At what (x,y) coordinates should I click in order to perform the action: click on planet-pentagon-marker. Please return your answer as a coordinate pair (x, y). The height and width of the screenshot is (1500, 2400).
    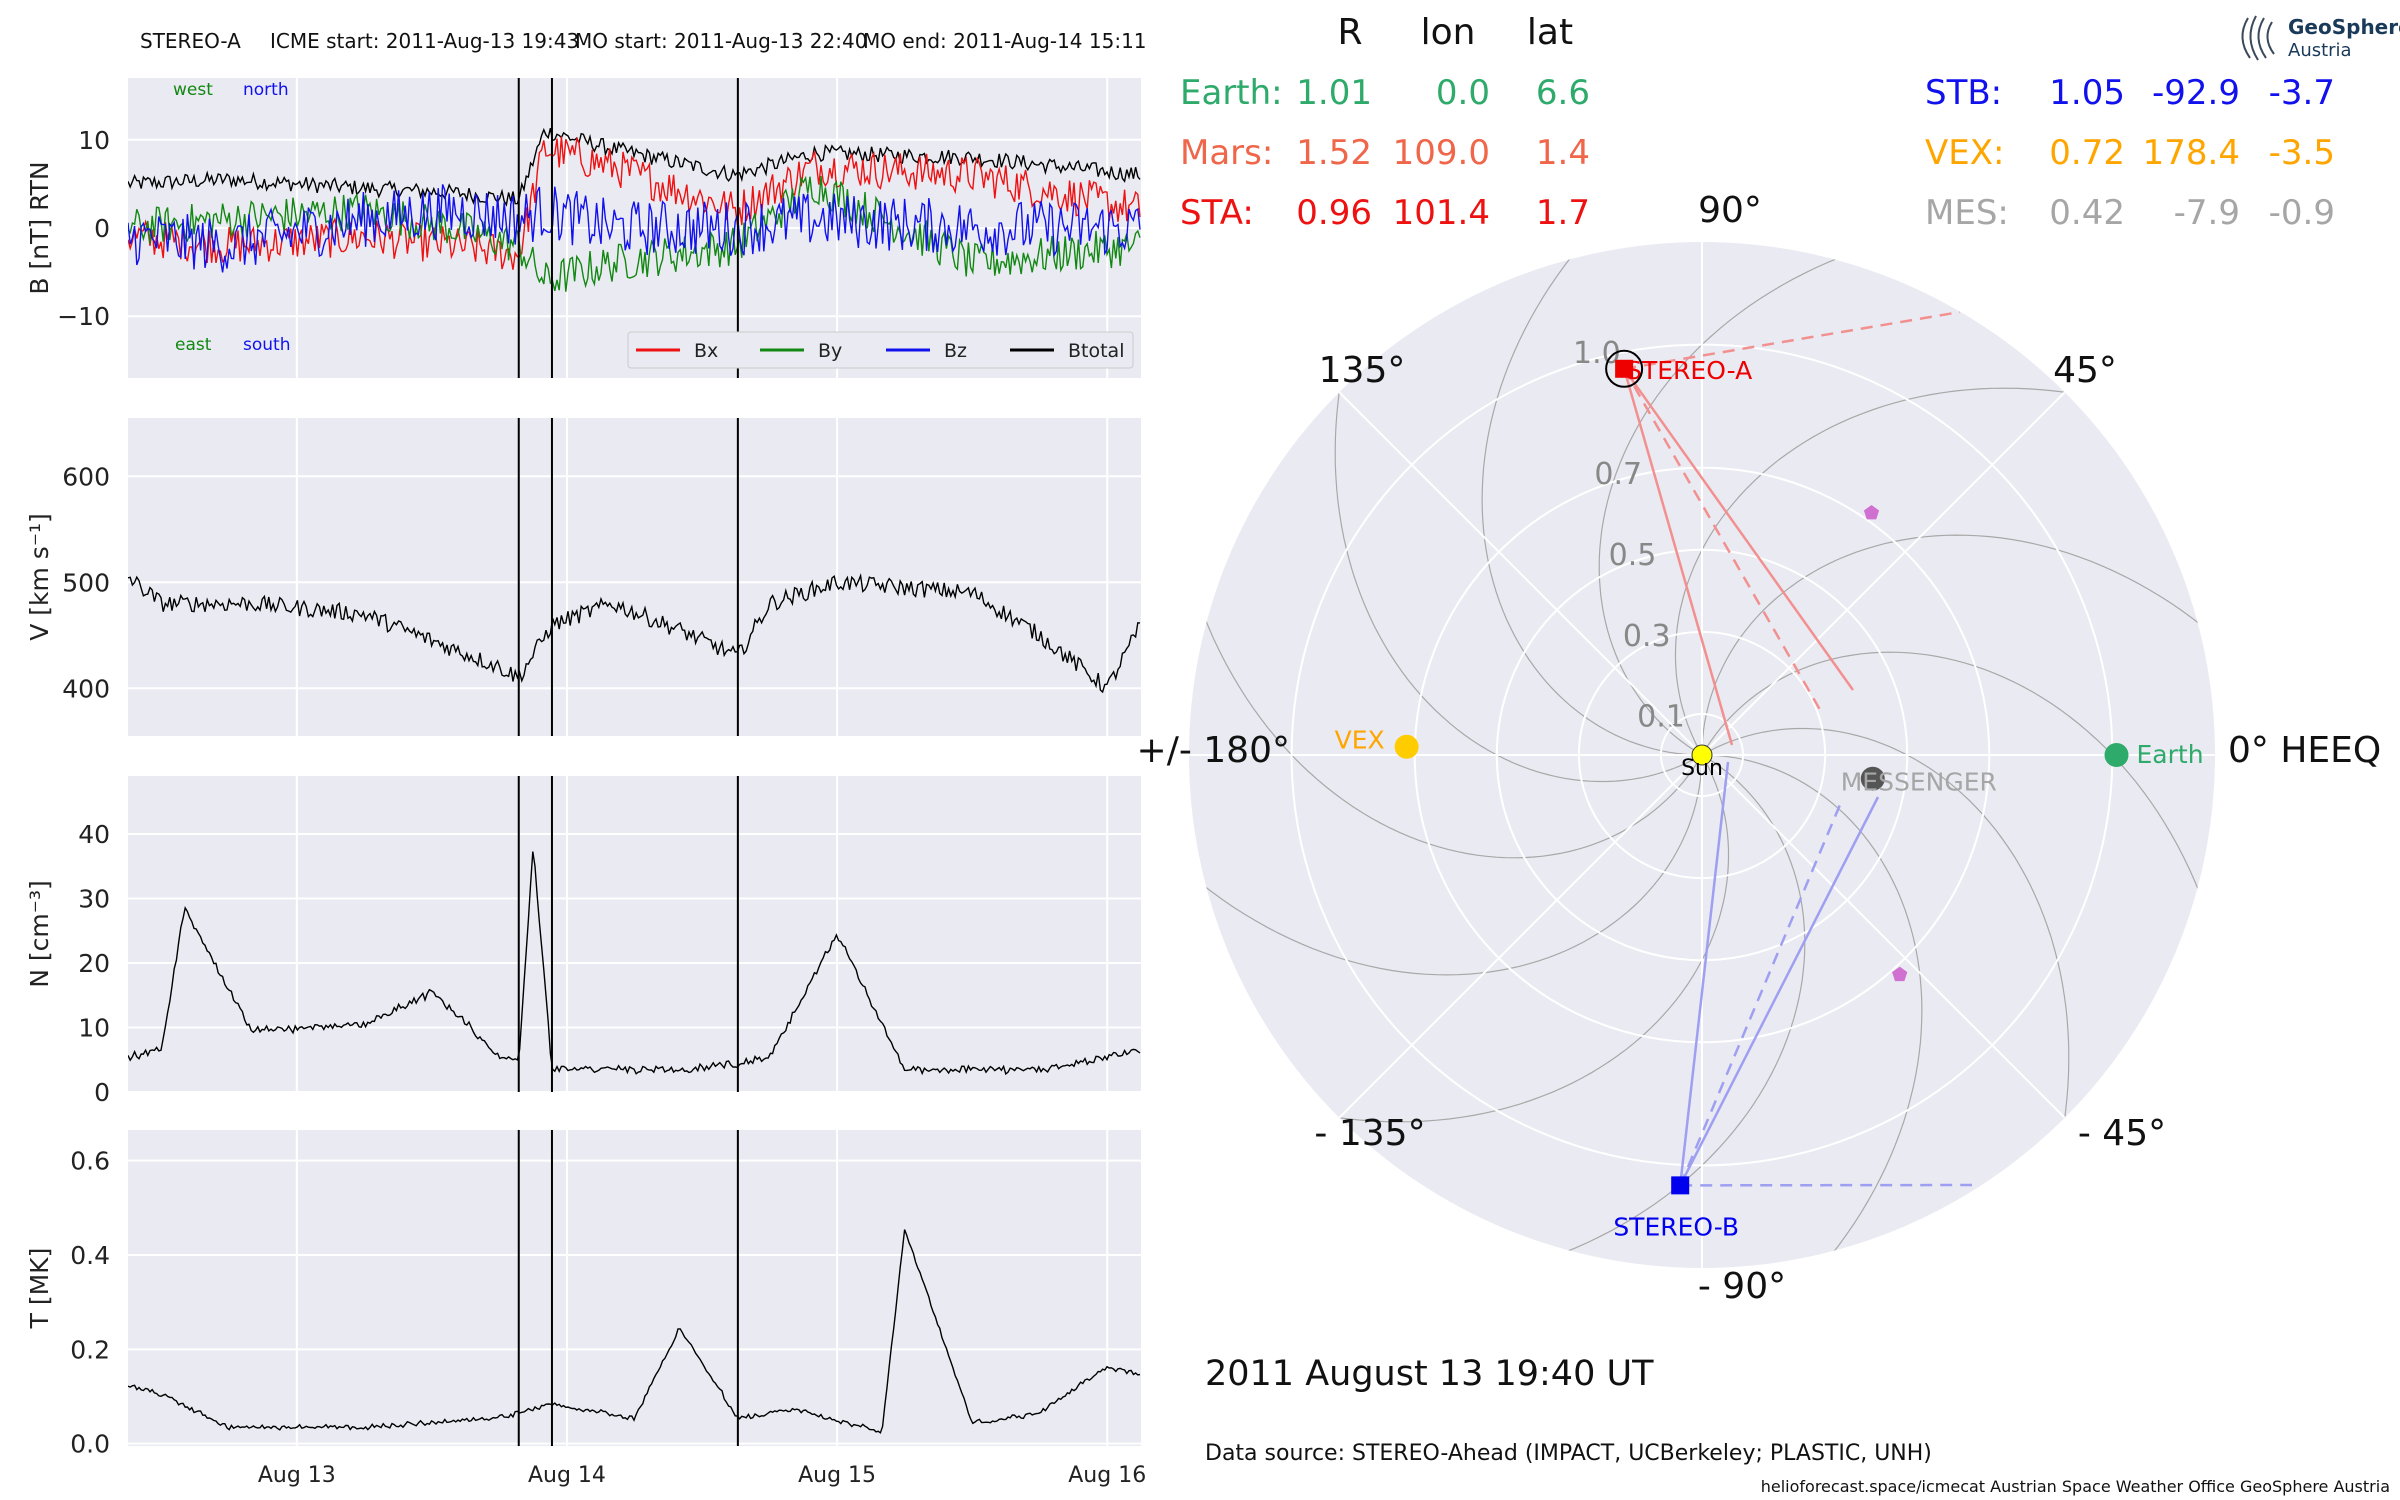
    Looking at the image, I should click on (1900, 974).